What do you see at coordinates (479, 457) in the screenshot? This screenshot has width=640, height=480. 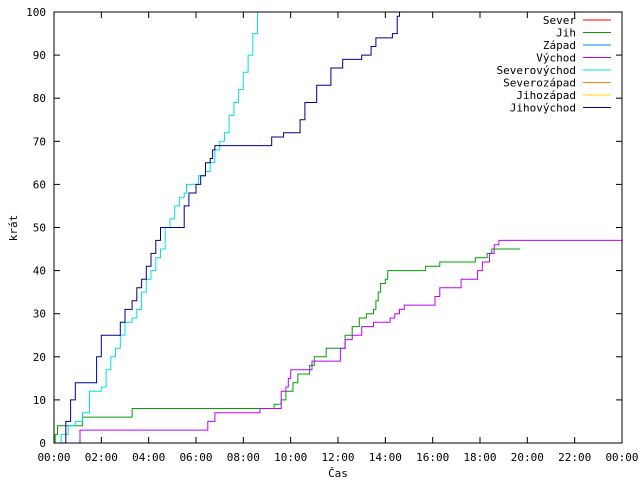 I see `x-tick-label: 18:00` at bounding box center [479, 457].